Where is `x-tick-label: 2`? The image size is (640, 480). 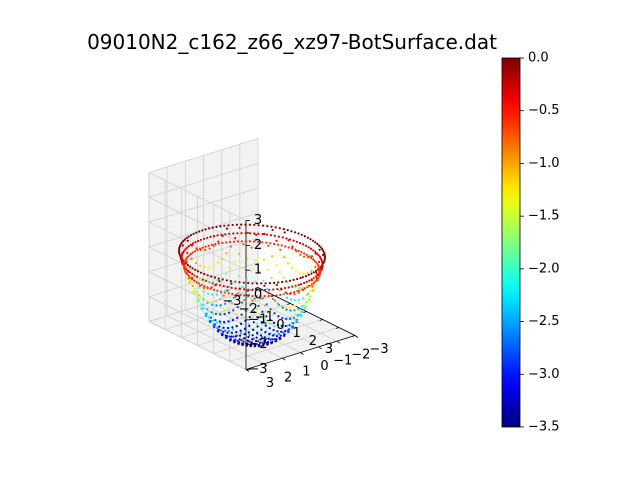 x-tick-label: 2 is located at coordinates (313, 341).